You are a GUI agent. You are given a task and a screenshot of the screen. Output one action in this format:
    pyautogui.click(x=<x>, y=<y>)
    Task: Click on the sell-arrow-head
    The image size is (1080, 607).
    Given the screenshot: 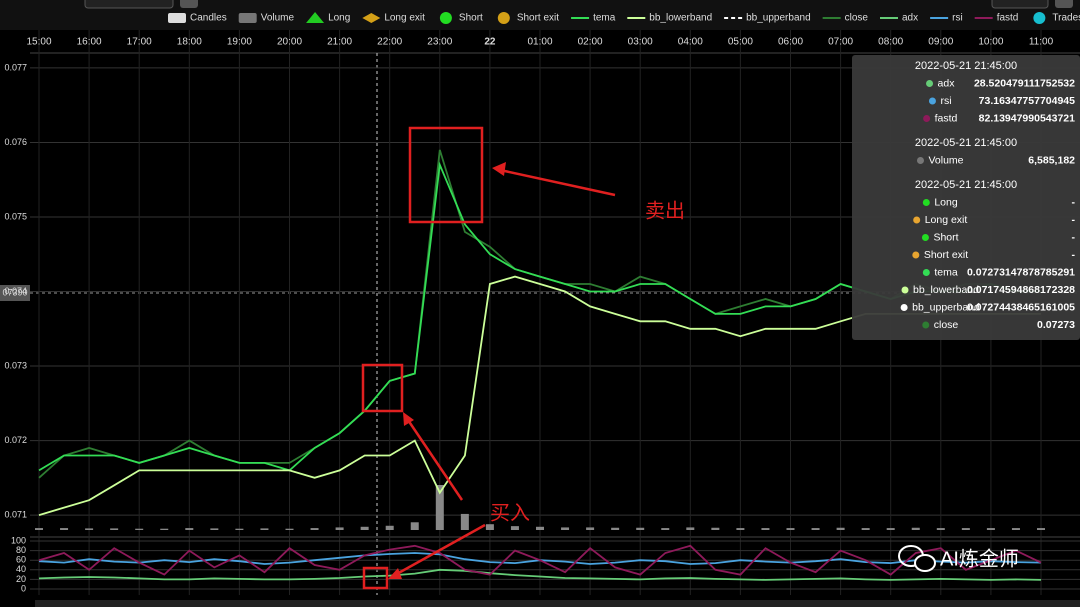 What is the action you would take?
    pyautogui.click(x=499, y=169)
    